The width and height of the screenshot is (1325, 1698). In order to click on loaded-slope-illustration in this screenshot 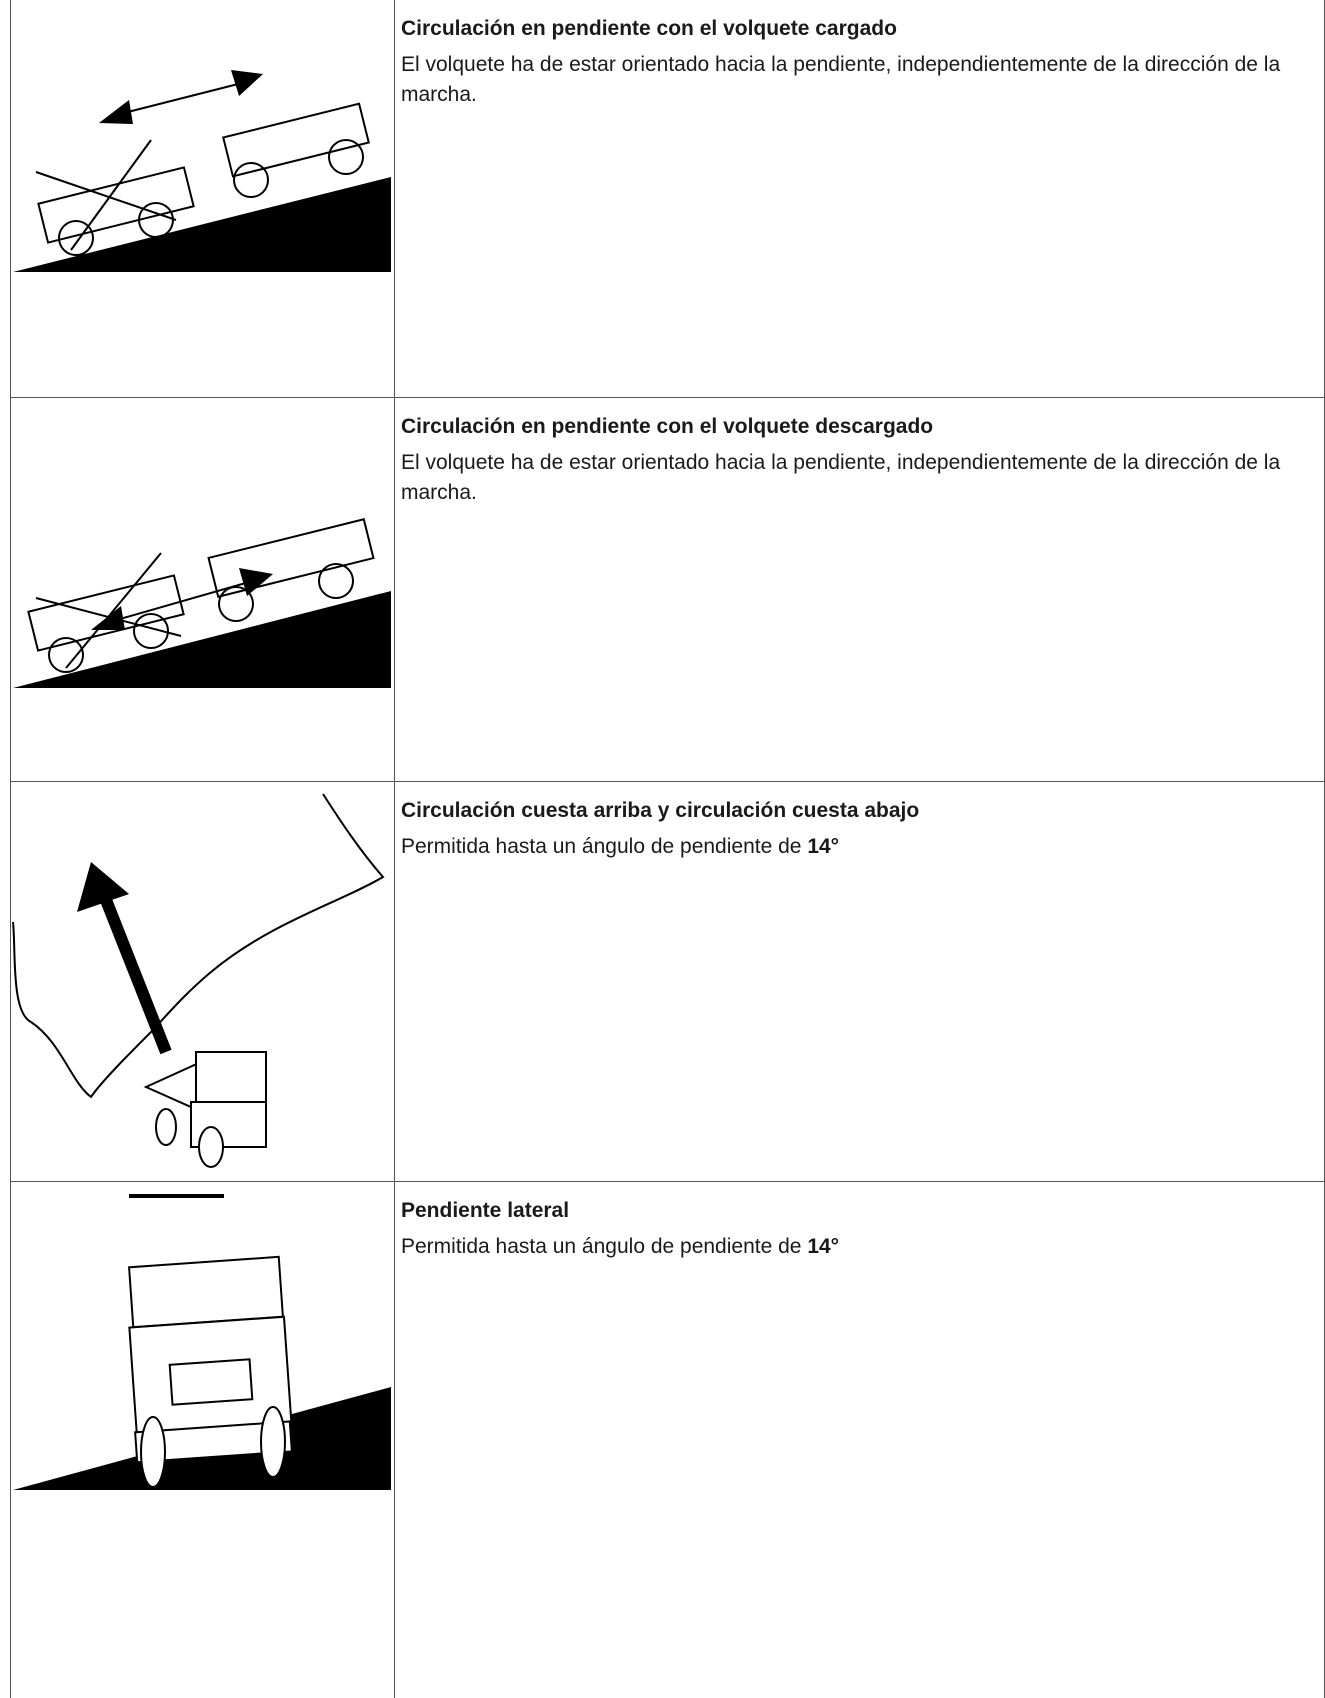, I will do `click(202, 171)`.